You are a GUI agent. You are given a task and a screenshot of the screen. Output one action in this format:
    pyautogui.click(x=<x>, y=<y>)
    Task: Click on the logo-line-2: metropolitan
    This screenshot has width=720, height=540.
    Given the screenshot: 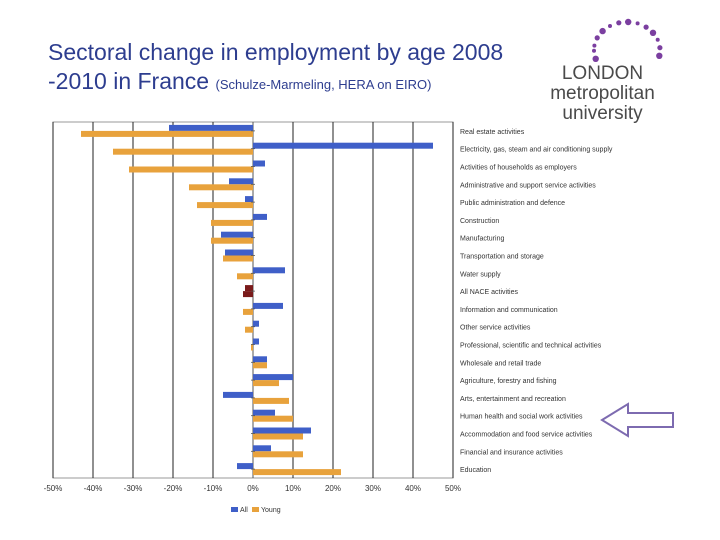 What is the action you would take?
    pyautogui.click(x=602, y=93)
    